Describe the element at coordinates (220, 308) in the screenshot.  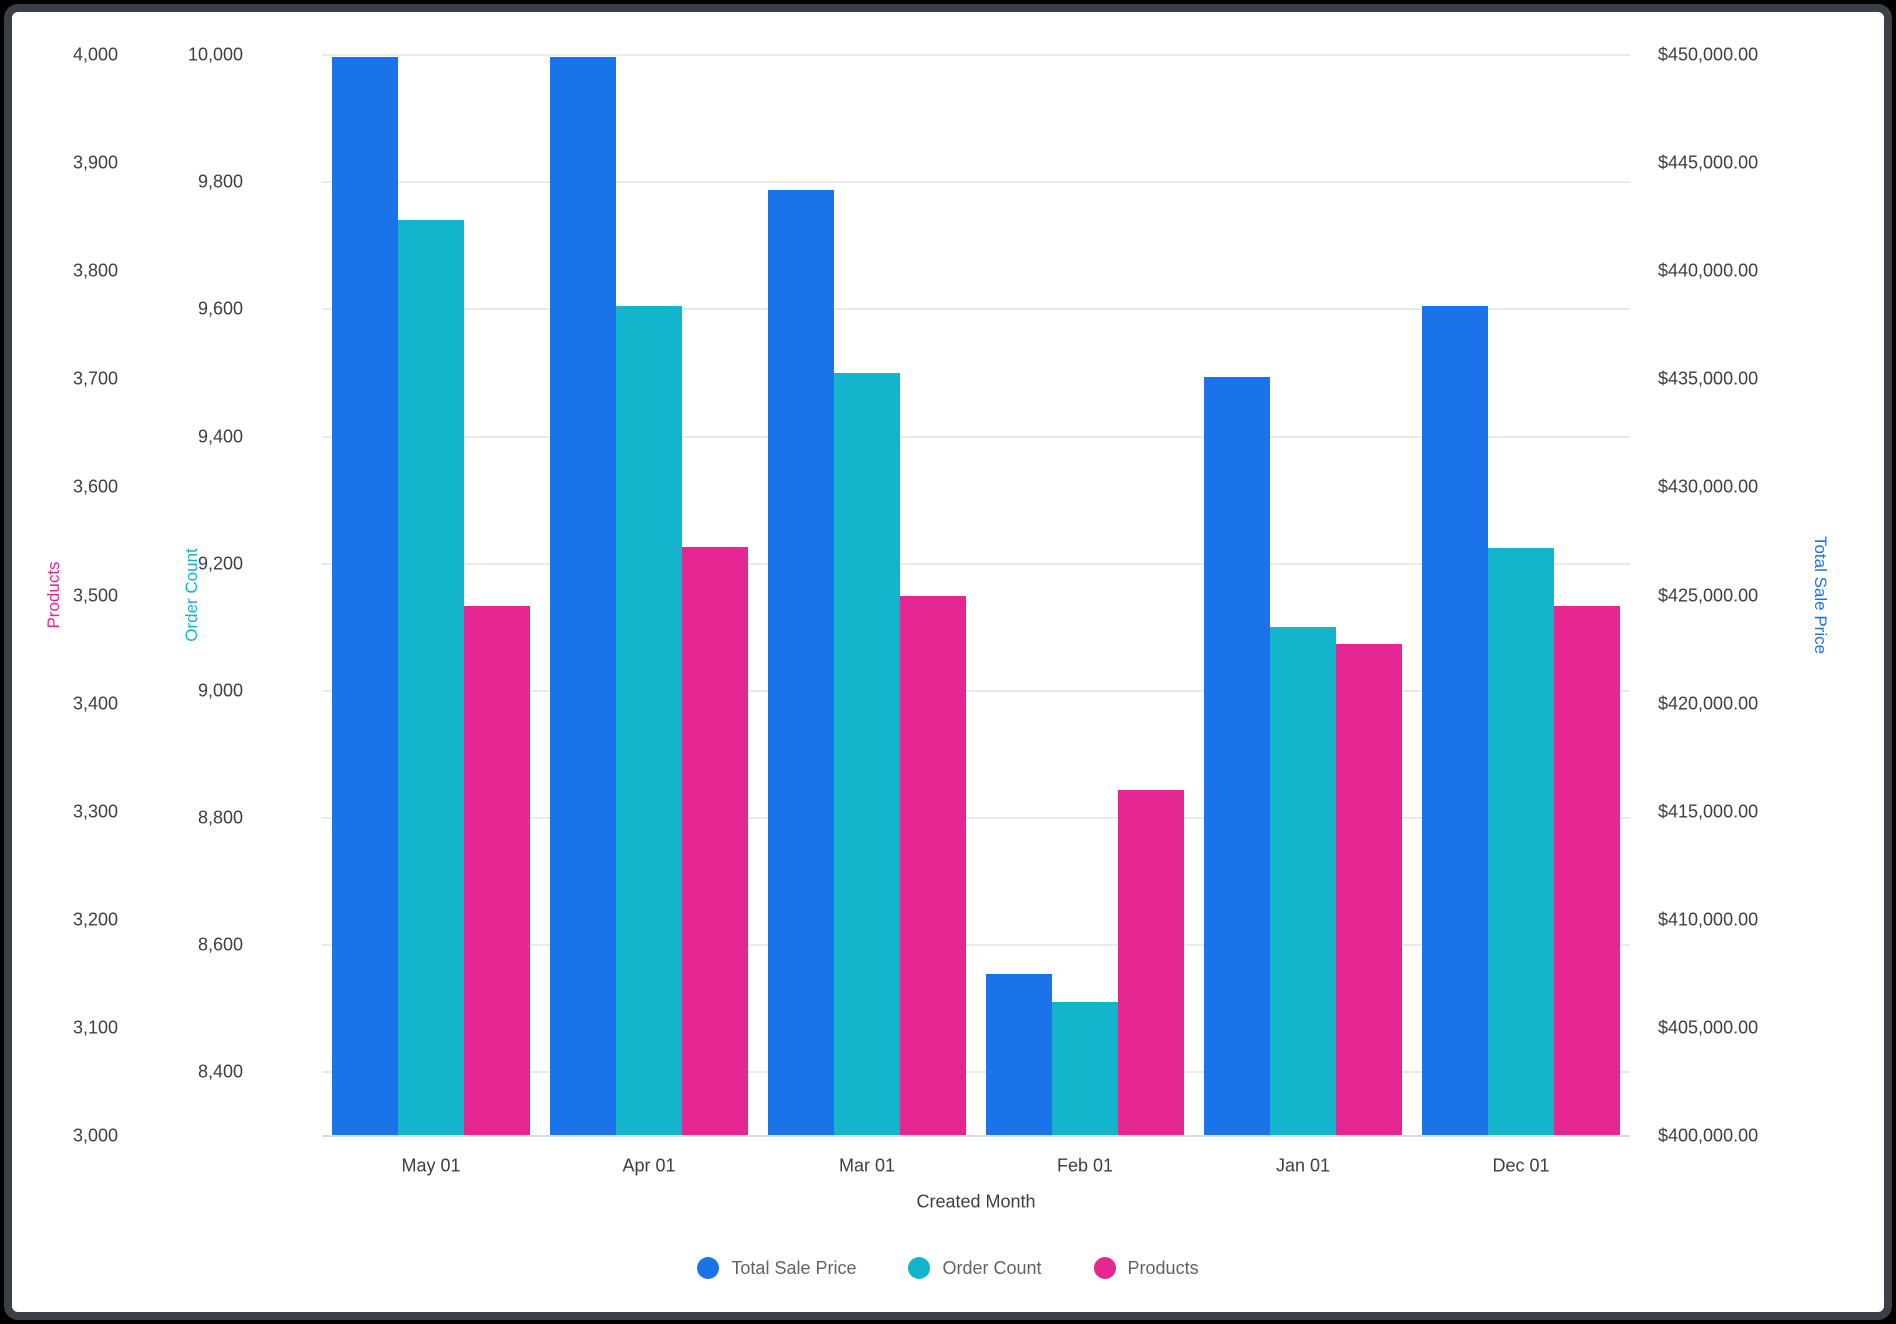
I see `order-count-axis-tick: 9,600` at that location.